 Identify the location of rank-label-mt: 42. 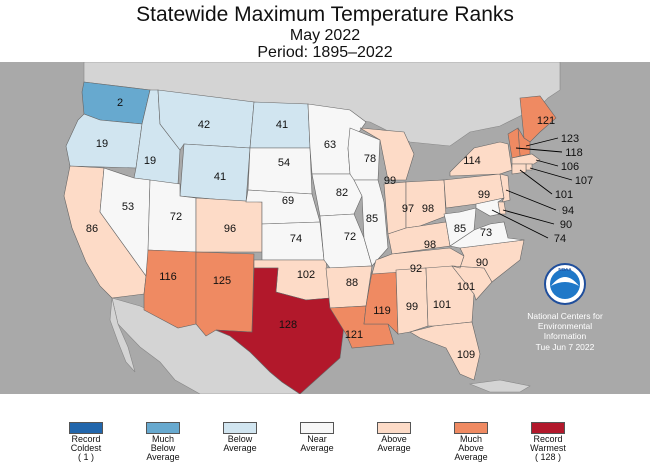
(204, 125).